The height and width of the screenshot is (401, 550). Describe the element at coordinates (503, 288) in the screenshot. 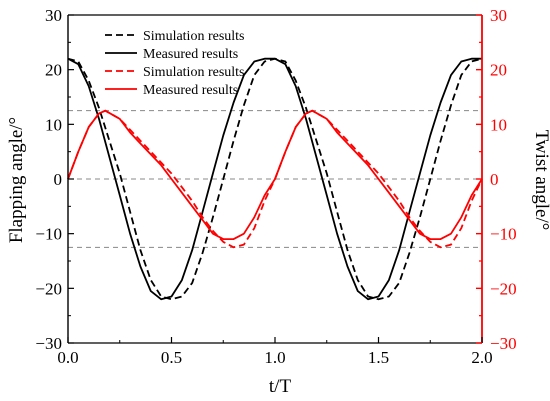

I see `y-tick-label-right: −20` at that location.